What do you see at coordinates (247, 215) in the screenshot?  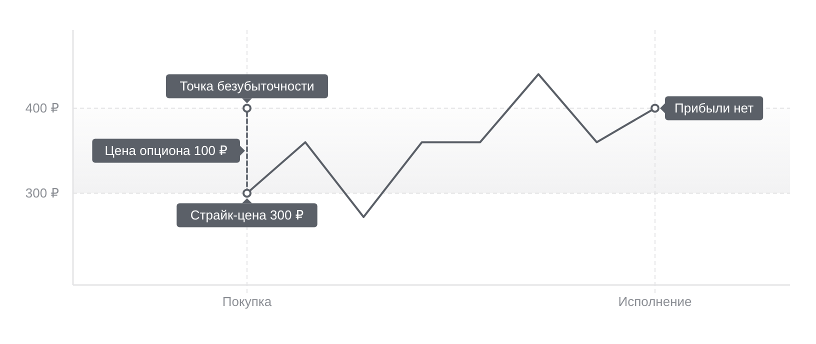 I see `annotation: Страйк-цена 300 ₽` at bounding box center [247, 215].